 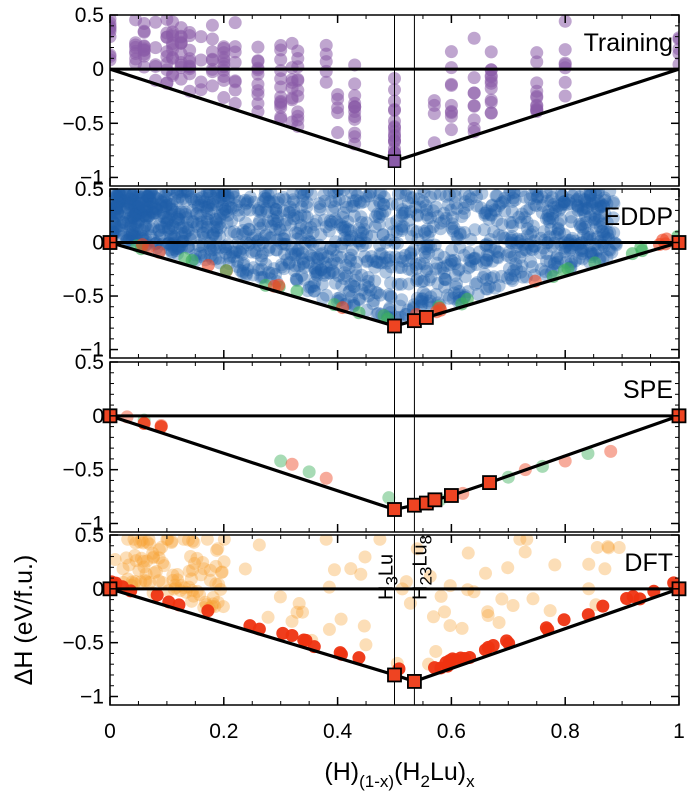 I want to click on hull-square, so click(x=394, y=161).